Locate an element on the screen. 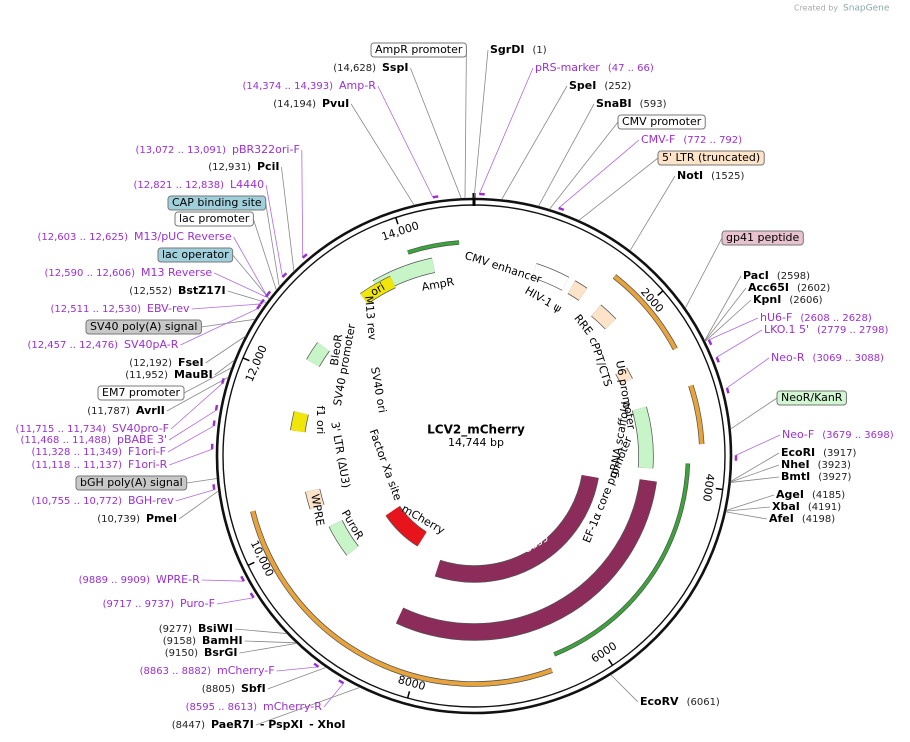 The image size is (910, 742). plasmid-name: LCV2_mCherry is located at coordinates (476, 430).